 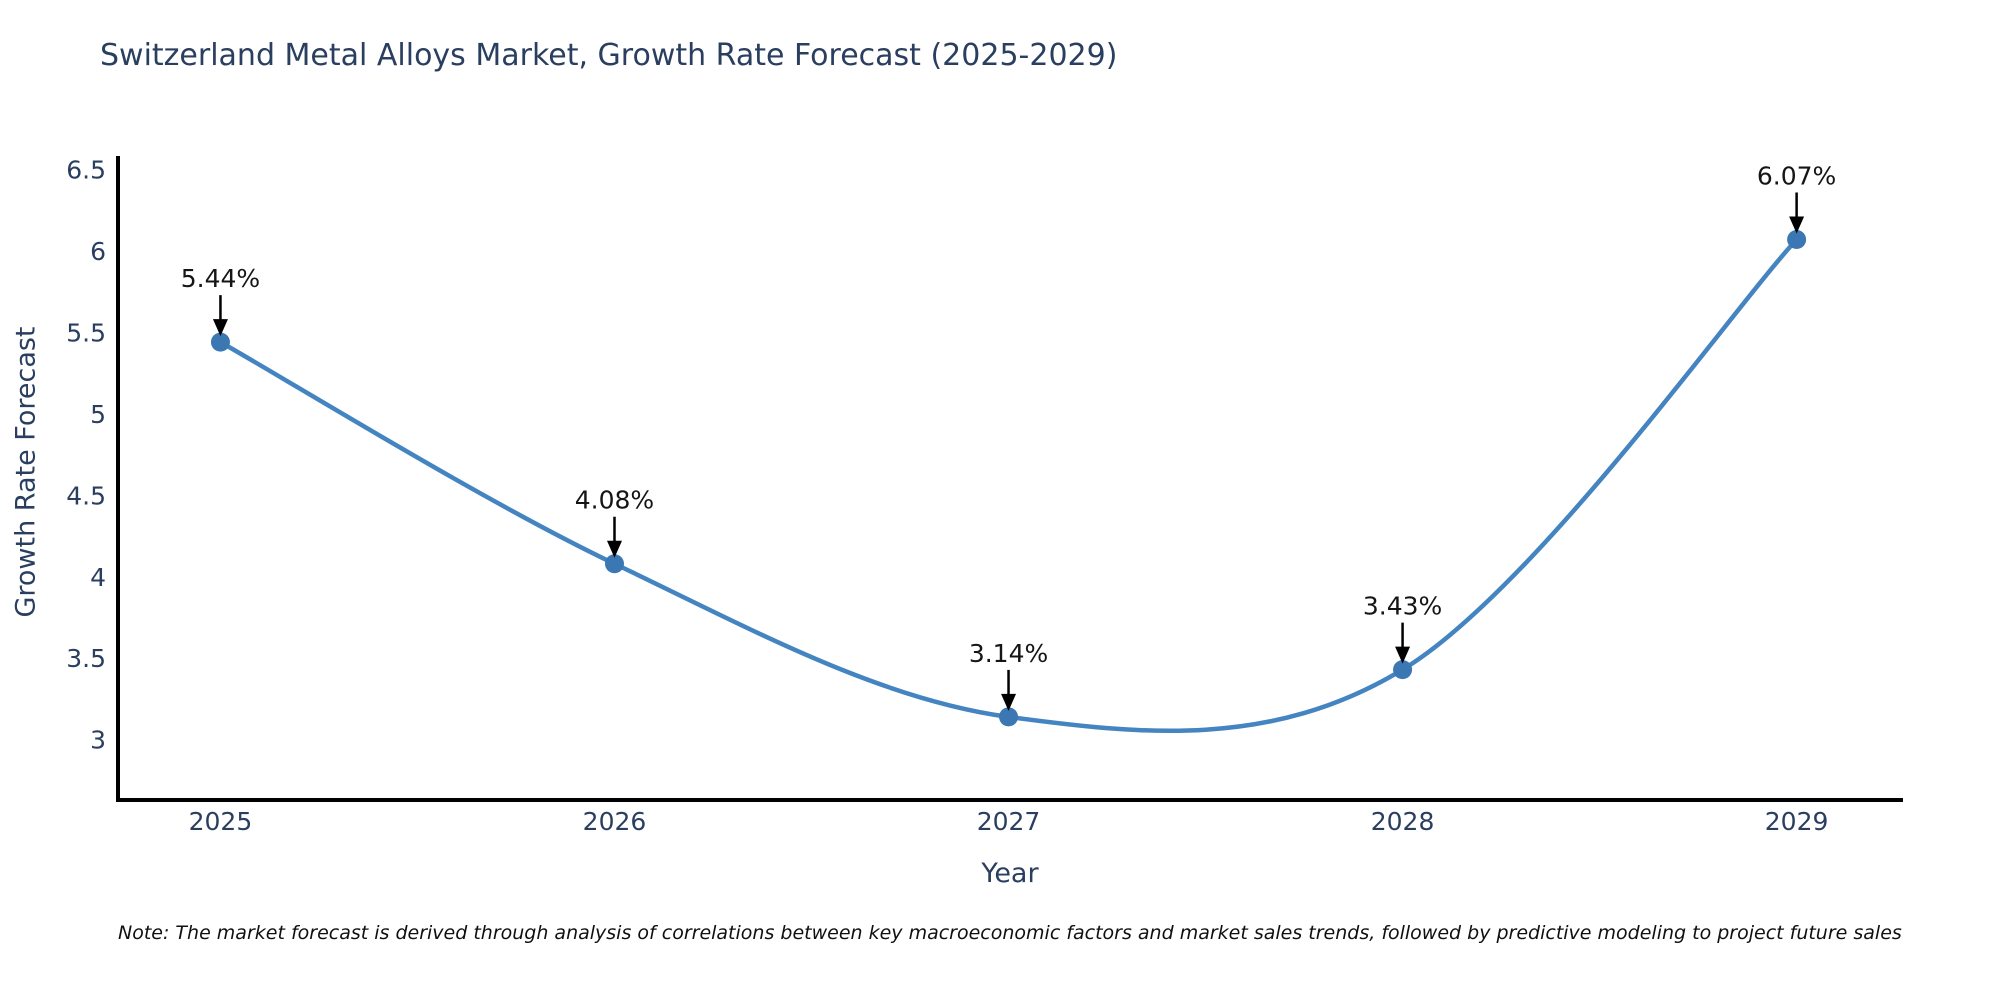 What do you see at coordinates (98, 251) in the screenshot?
I see `y-tick-label: 6` at bounding box center [98, 251].